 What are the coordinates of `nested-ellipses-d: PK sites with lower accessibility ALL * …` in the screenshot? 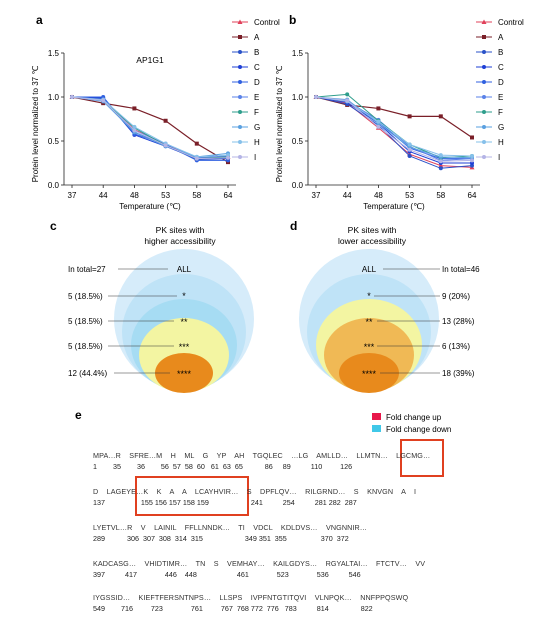 It's located at (389, 309).